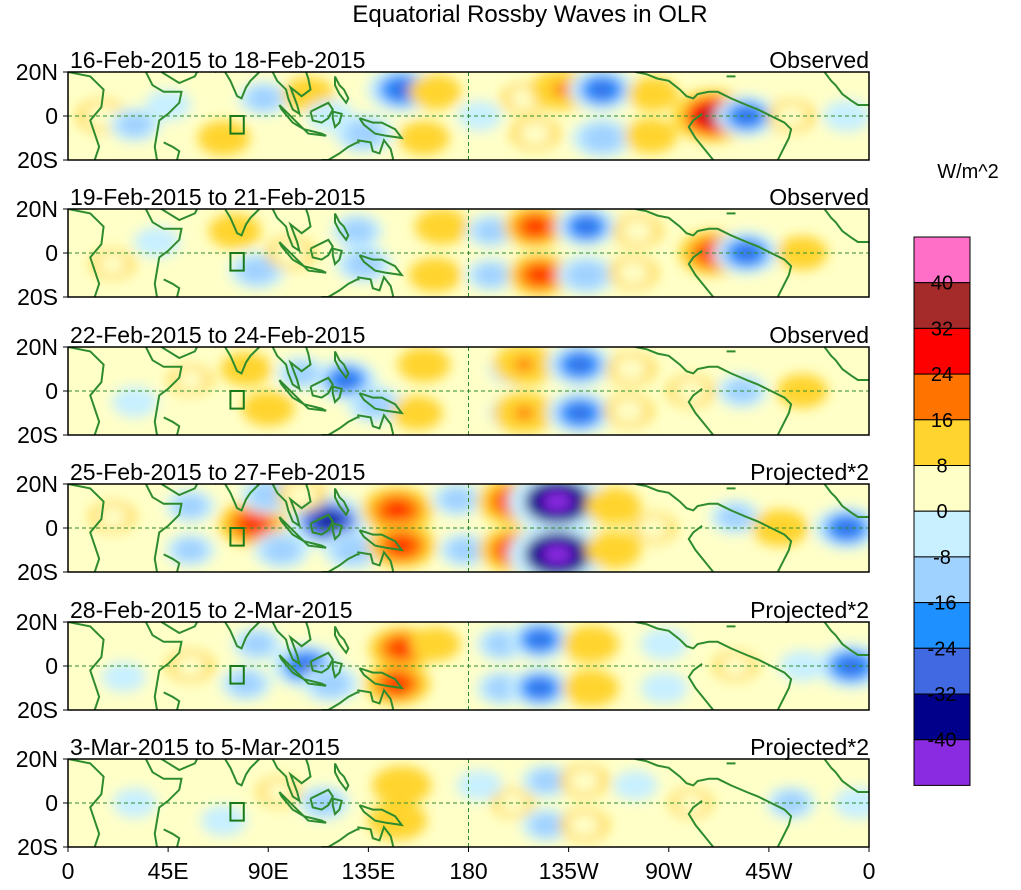 The width and height of the screenshot is (1021, 890). I want to click on colorbar-level-label: -16, so click(942, 604).